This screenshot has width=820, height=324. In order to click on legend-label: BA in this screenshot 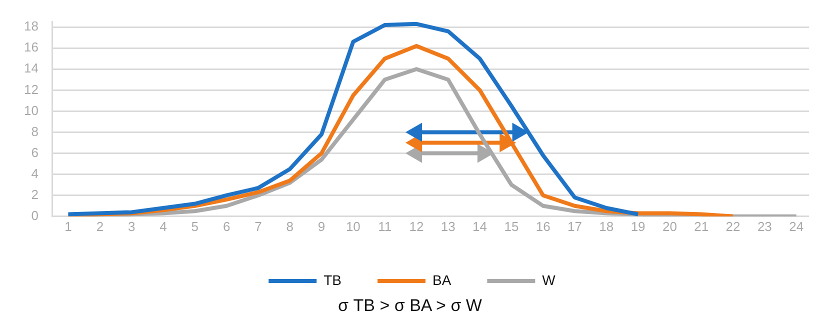, I will do `click(442, 280)`.